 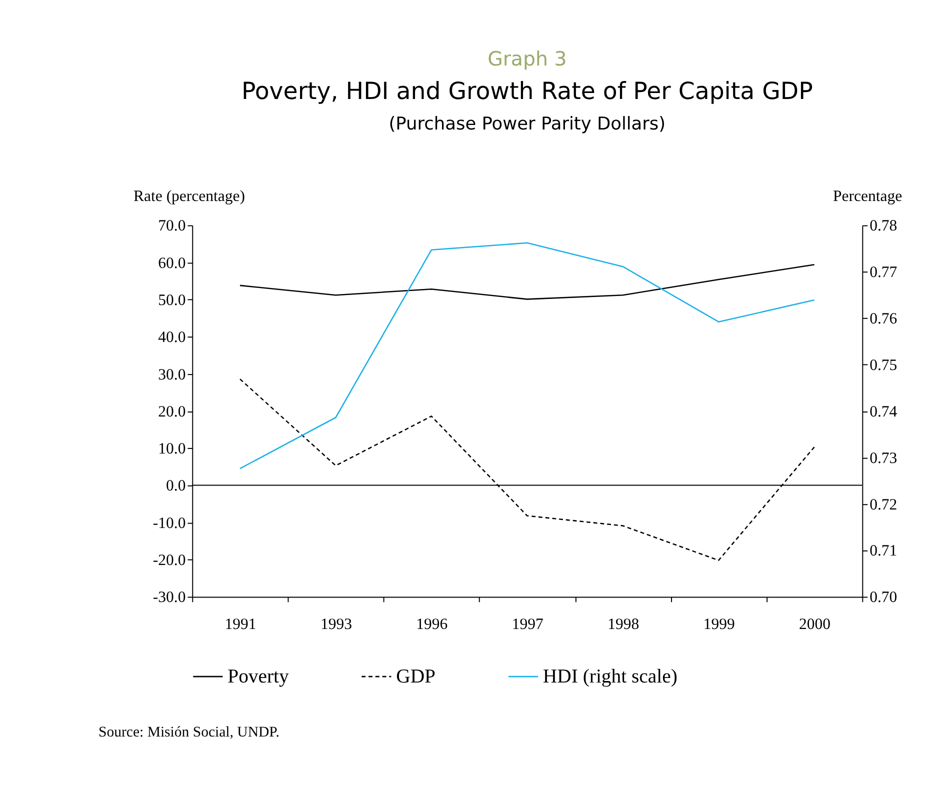 I want to click on x-tick-label: 1998, so click(x=624, y=624).